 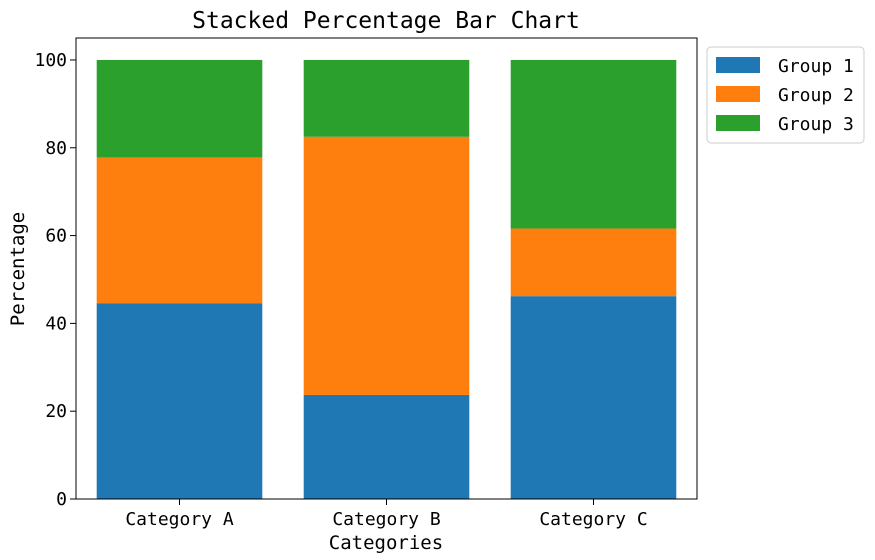 What do you see at coordinates (386, 21) in the screenshot?
I see `chart-title: Stacked Percentage Bar Chart` at bounding box center [386, 21].